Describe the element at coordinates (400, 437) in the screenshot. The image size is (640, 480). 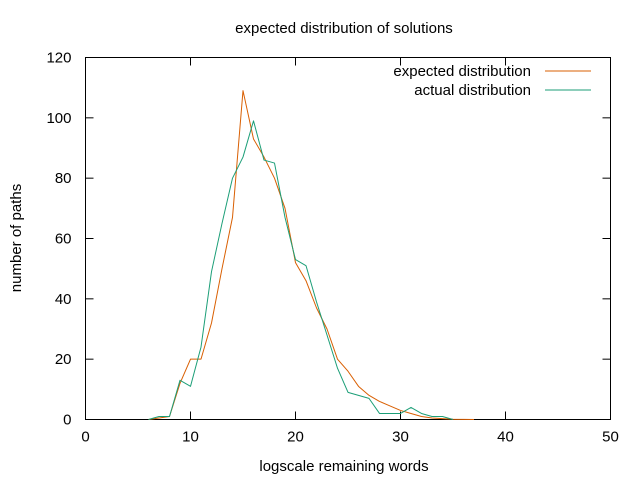
I see `x-tick-label: 30` at that location.